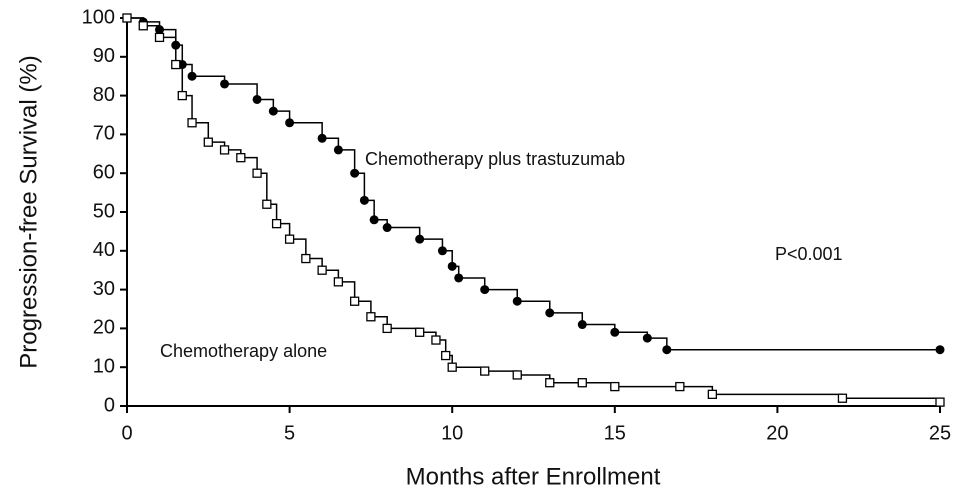 This screenshot has height=493, width=959. Describe the element at coordinates (109, 405) in the screenshot. I see `y-tick-label: 0` at that location.